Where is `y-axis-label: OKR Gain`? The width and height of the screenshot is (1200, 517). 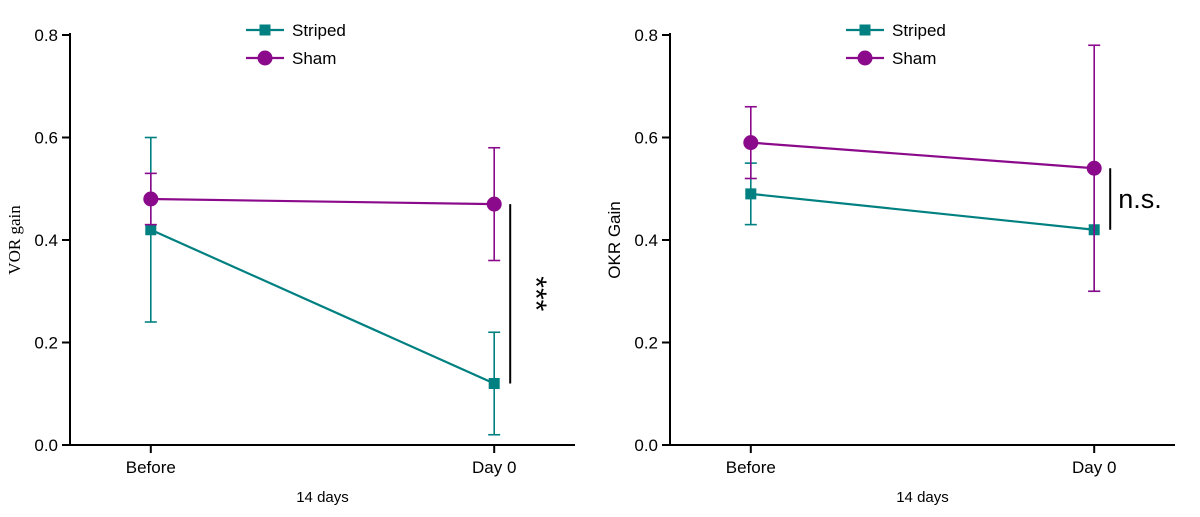
y-axis-label: OKR Gain is located at coordinates (614, 239).